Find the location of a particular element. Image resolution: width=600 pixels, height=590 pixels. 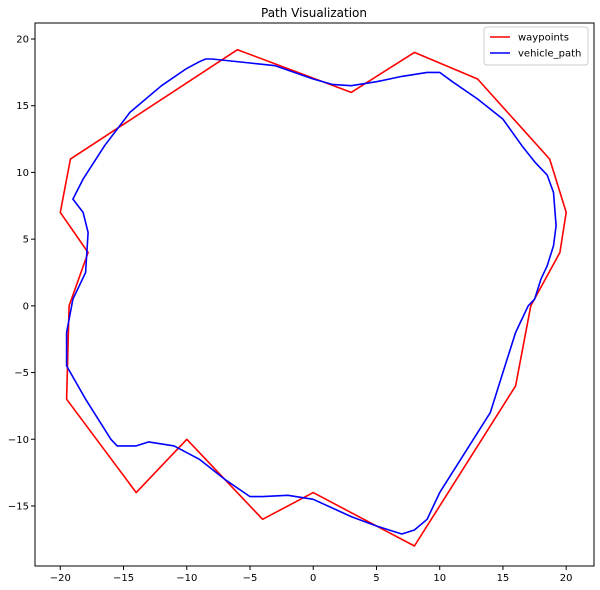

x-tick-label: −5 is located at coordinates (250, 578).